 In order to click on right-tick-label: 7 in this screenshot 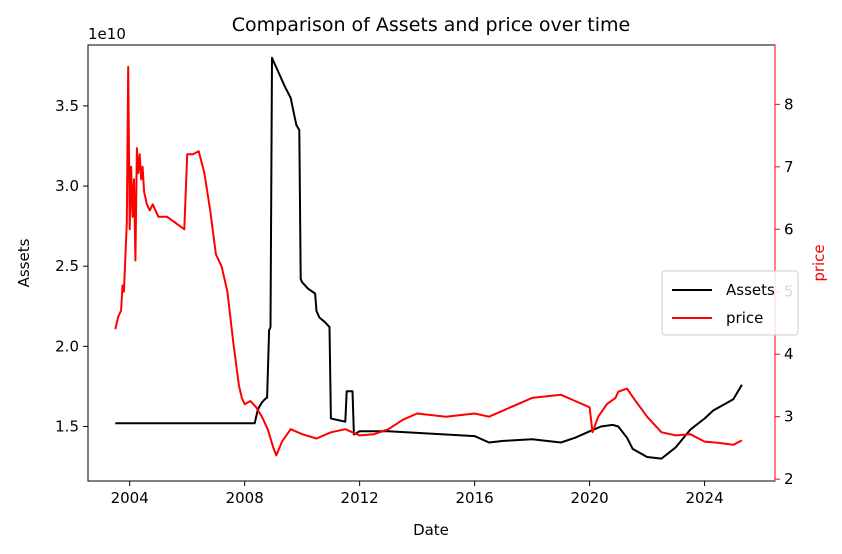, I will do `click(789, 167)`.